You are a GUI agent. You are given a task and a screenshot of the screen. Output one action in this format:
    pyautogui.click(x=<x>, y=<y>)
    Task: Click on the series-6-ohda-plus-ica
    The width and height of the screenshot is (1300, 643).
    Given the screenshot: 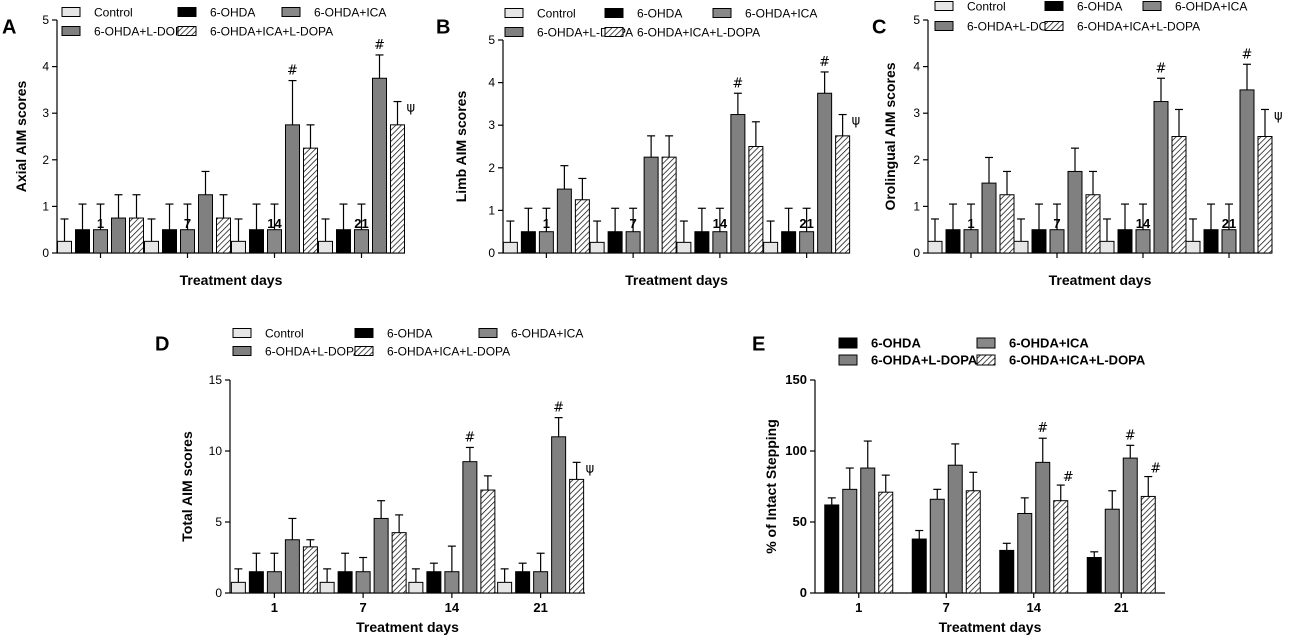 What is the action you would take?
    pyautogui.click(x=231, y=228)
    